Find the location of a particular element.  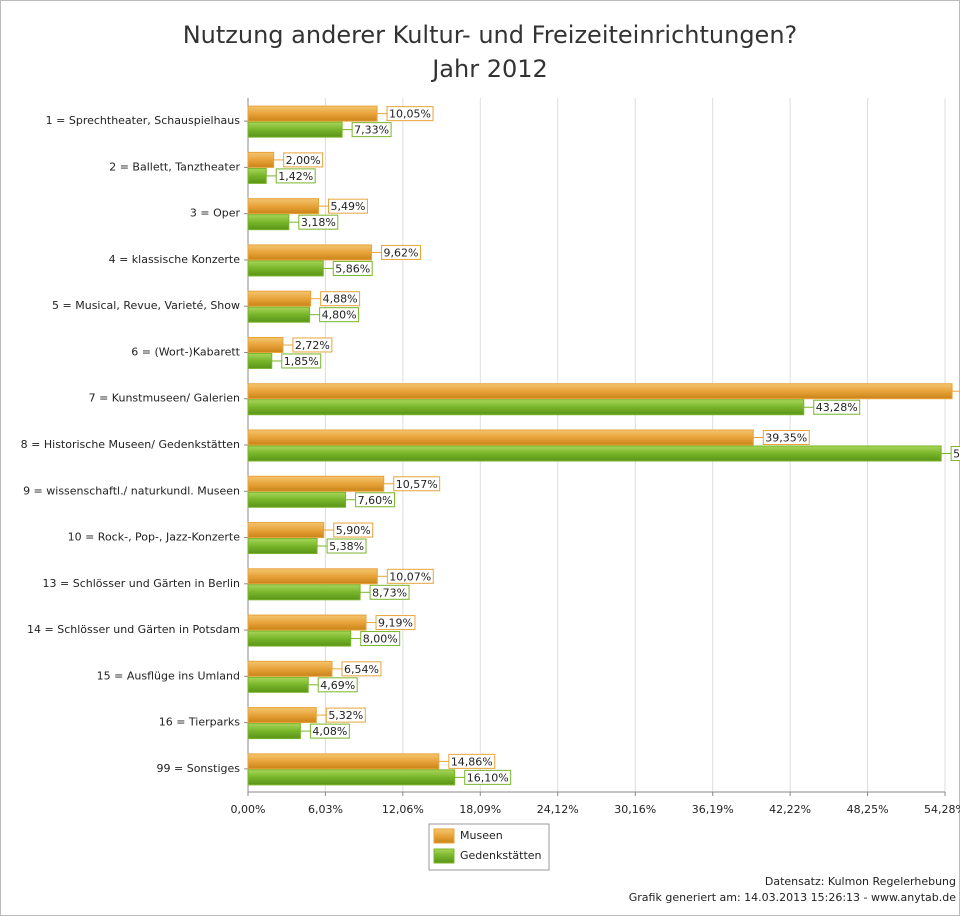

value-label: 7,60% is located at coordinates (375, 500).